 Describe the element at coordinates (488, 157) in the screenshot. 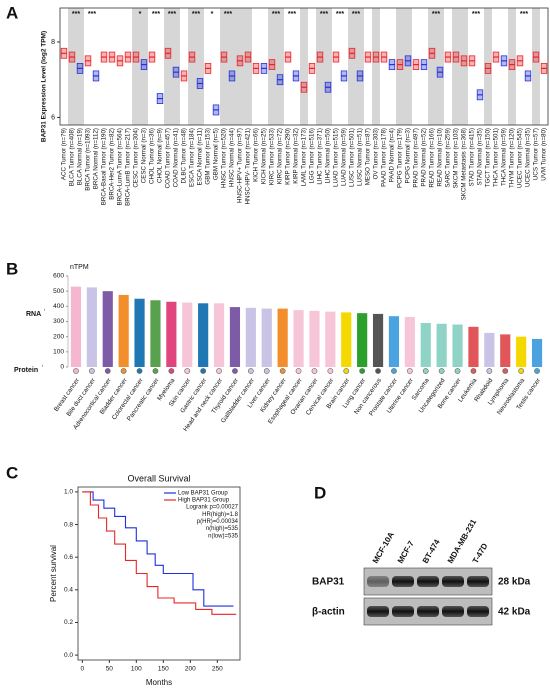

I see `x-tick-label: TGCT Tumor (n=150)` at that location.